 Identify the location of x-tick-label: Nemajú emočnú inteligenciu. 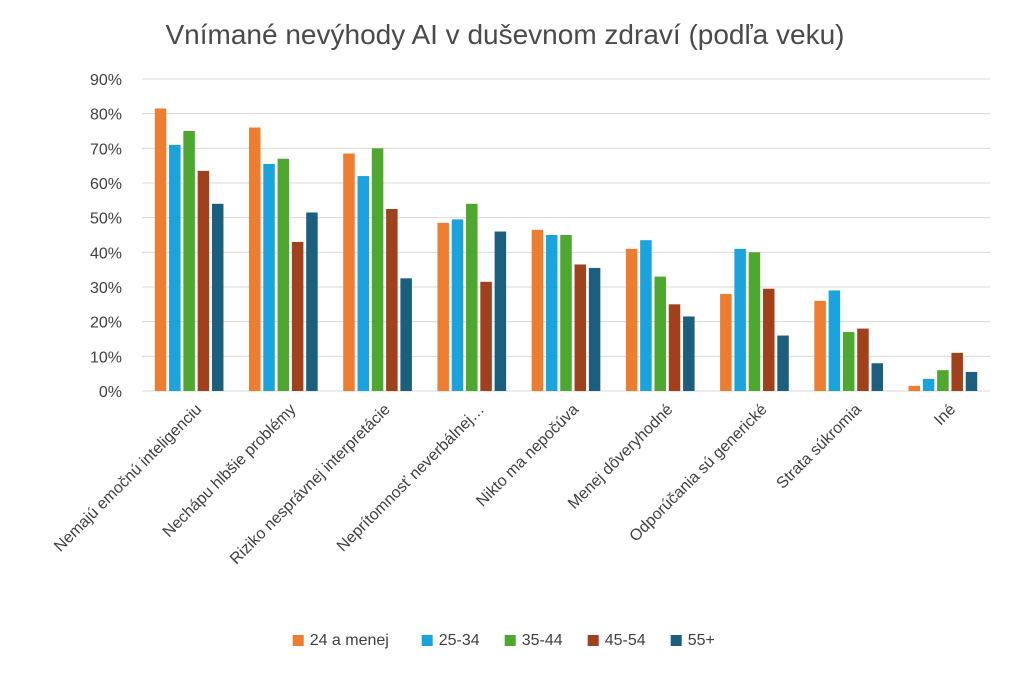
(128, 478).